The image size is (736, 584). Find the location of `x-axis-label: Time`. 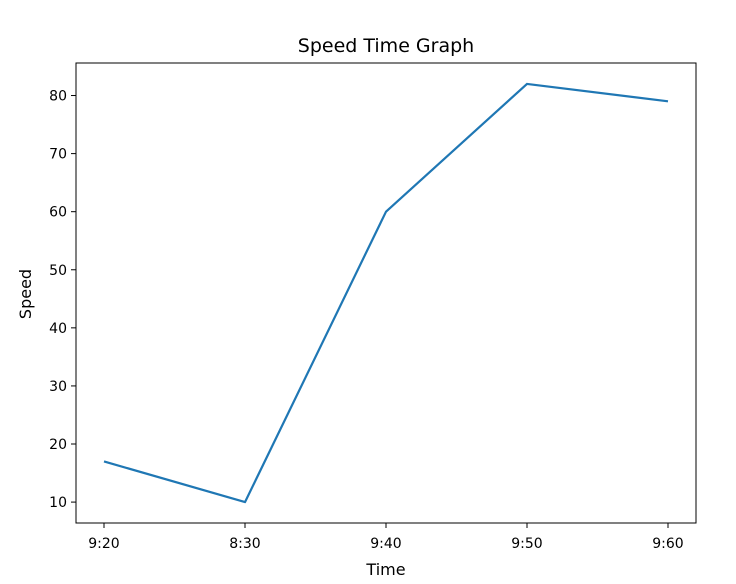

x-axis-label: Time is located at coordinates (385, 569).